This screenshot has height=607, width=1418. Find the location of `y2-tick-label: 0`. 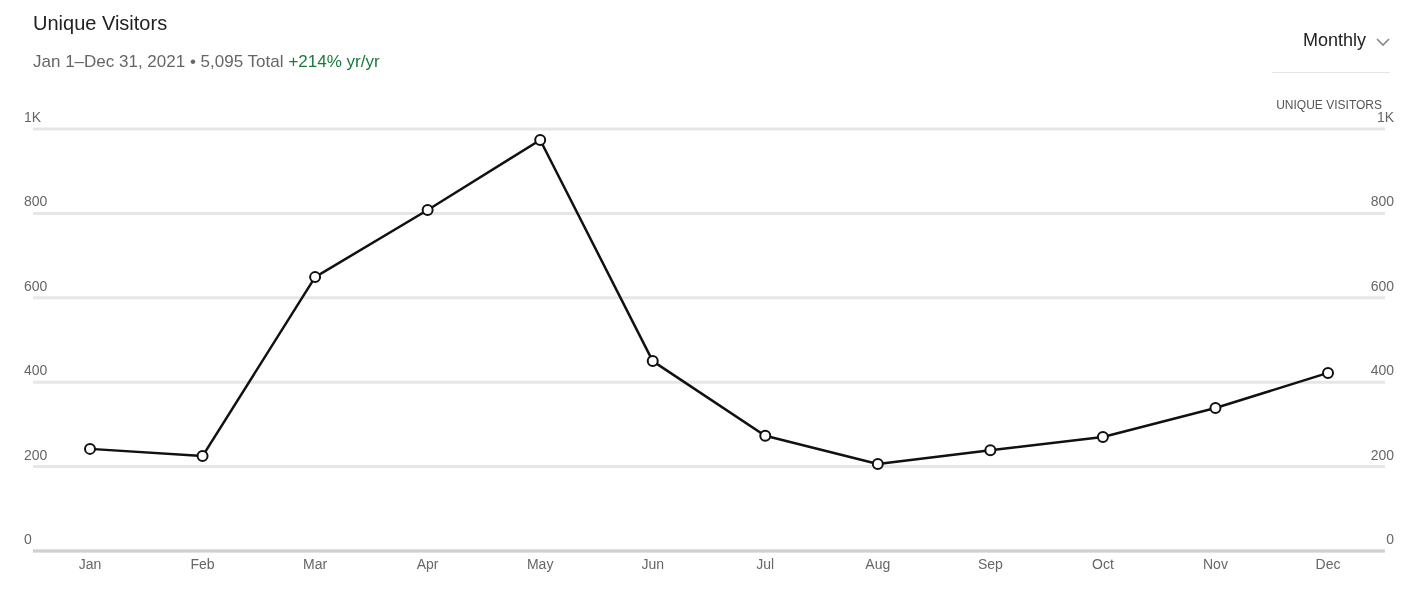

y2-tick-label: 0 is located at coordinates (1390, 539).